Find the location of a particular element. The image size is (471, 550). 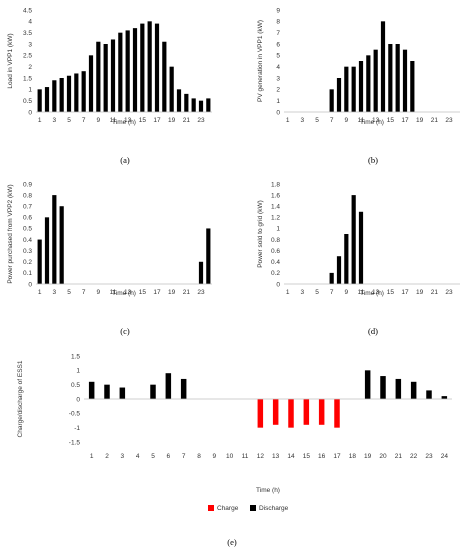

y-tick-label: 0.5 is located at coordinates (27, 101).